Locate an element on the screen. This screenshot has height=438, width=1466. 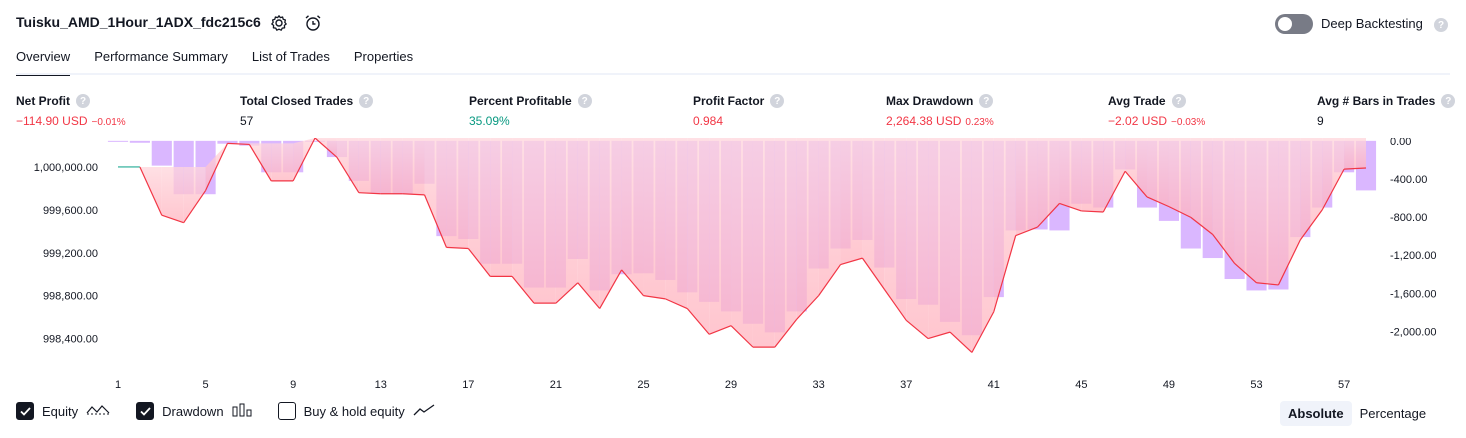
x-axis-tick: 13 is located at coordinates (381, 385).